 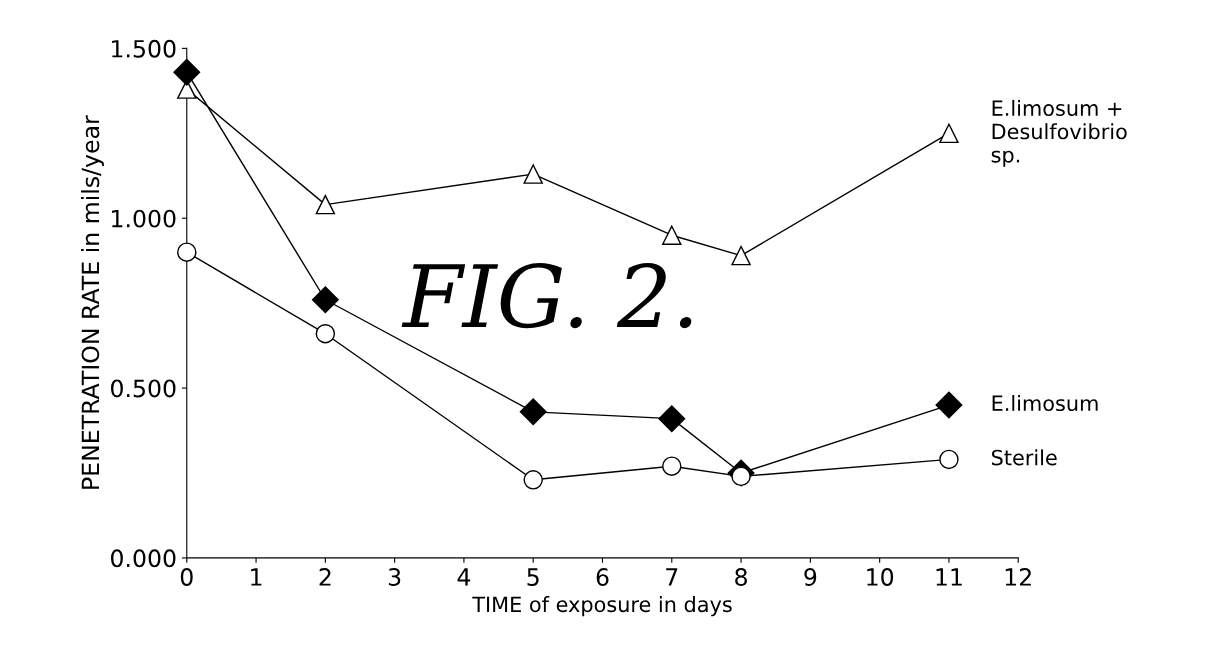 What do you see at coordinates (949, 577) in the screenshot?
I see `x-tick-label: 11` at bounding box center [949, 577].